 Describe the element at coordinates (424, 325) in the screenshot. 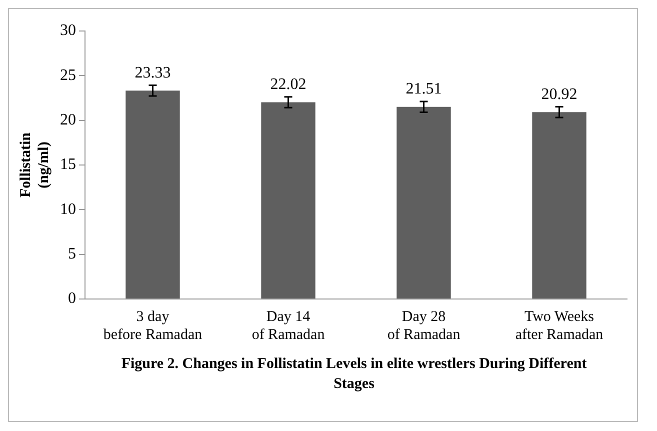

I see `x-tick-label: Day 28 of Ramadan` at that location.